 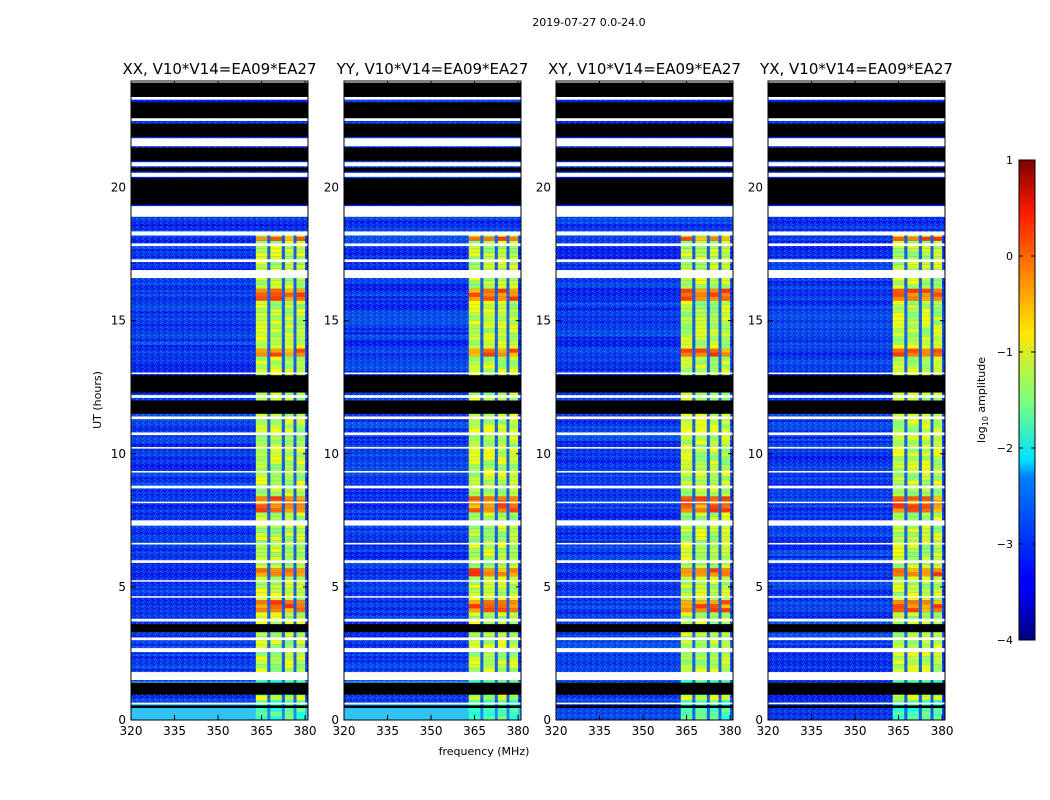 What do you see at coordinates (219, 384) in the screenshot?
I see `flag-black` at bounding box center [219, 384].